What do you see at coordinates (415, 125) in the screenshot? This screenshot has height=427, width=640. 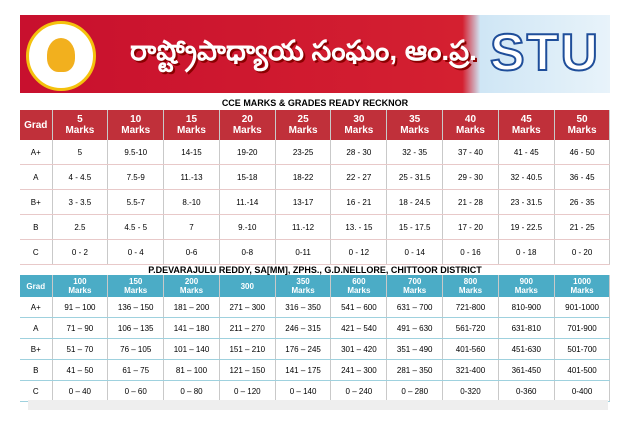 I see `column-header: 35 Marks` at bounding box center [415, 125].